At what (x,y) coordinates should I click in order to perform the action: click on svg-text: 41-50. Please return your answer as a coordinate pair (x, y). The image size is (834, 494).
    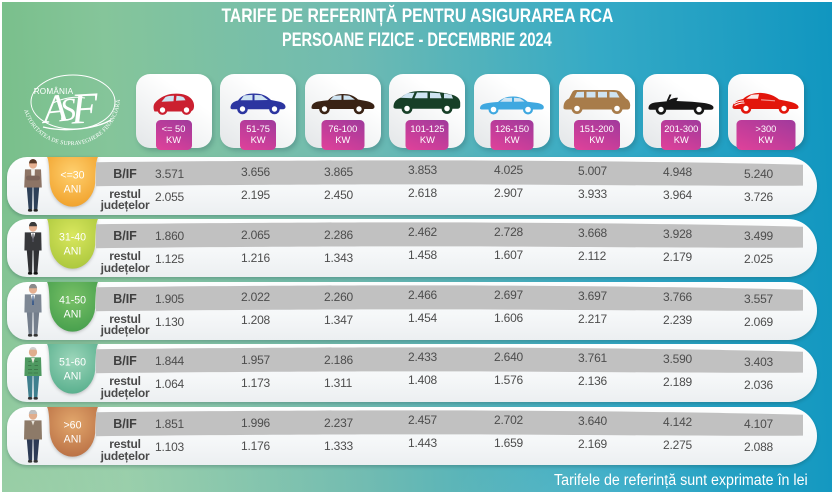
    Looking at the image, I should click on (72, 300).